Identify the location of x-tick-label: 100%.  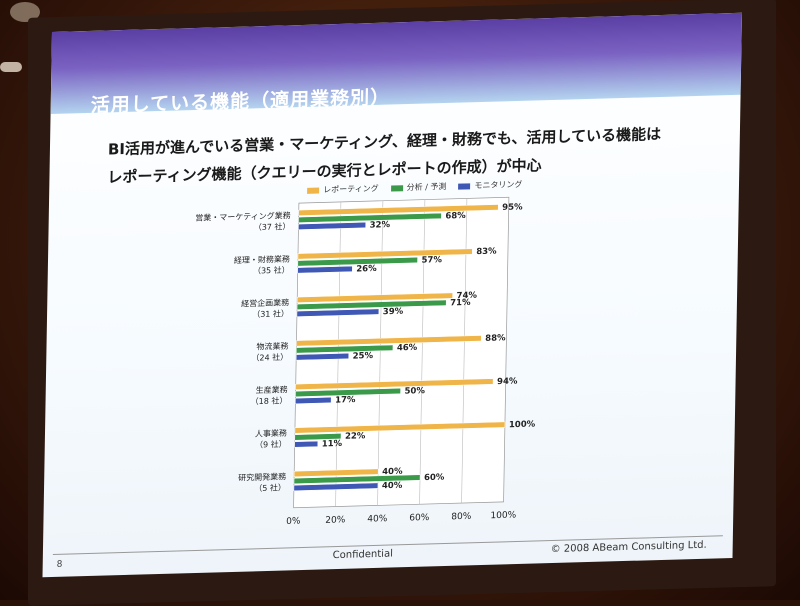
(503, 516).